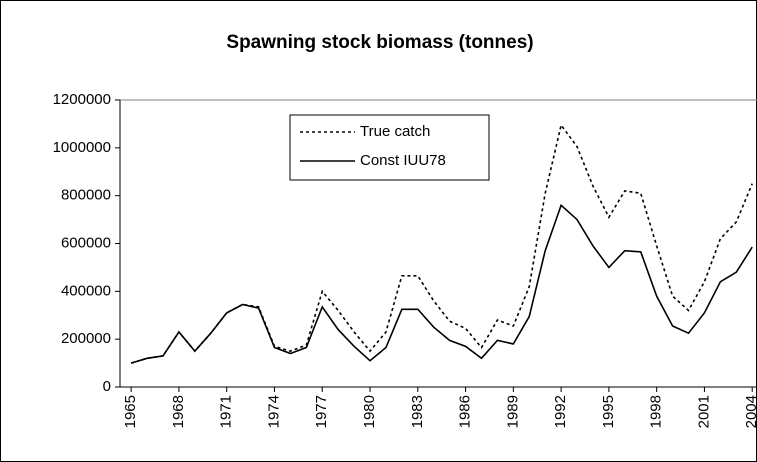  What do you see at coordinates (417, 411) in the screenshot?
I see `x-tick-label: 1983` at bounding box center [417, 411].